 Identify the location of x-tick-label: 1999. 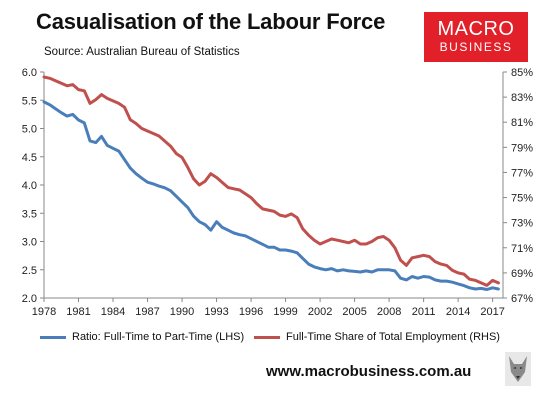
(285, 312).